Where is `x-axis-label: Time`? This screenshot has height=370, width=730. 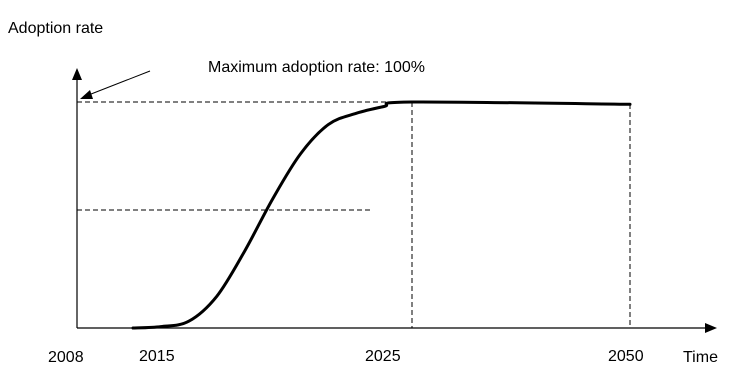 x-axis-label: Time is located at coordinates (700, 357).